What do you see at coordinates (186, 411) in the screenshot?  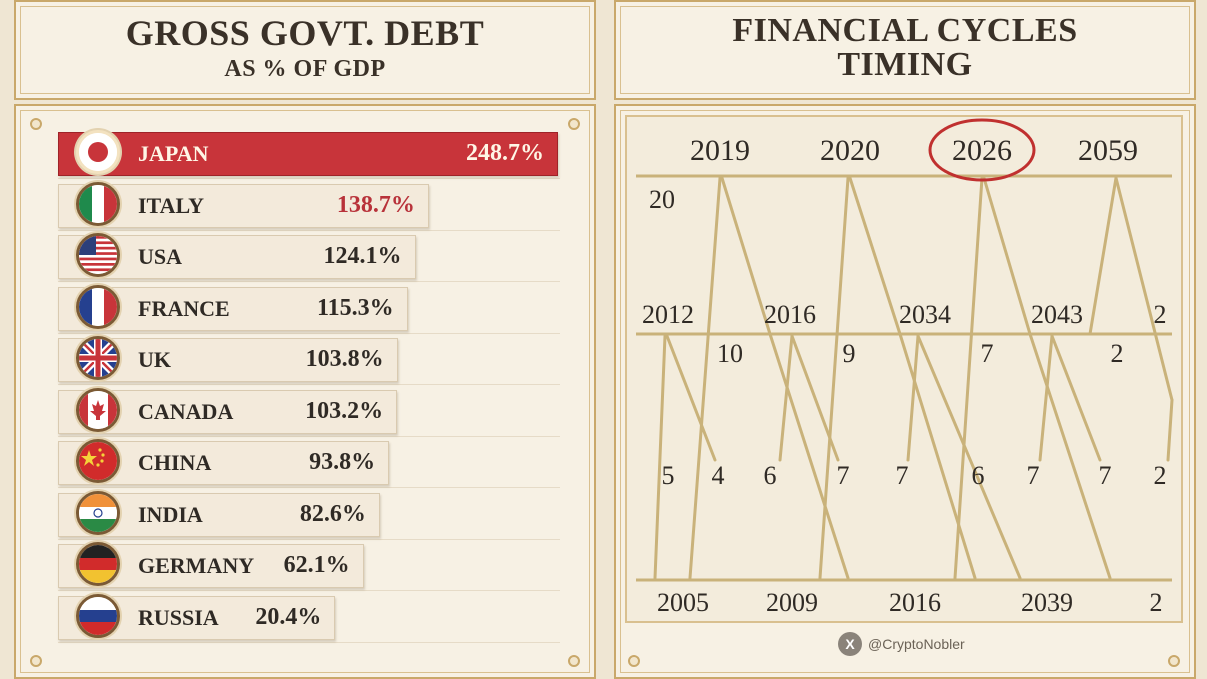 I see `country-label: CANADA` at bounding box center [186, 411].